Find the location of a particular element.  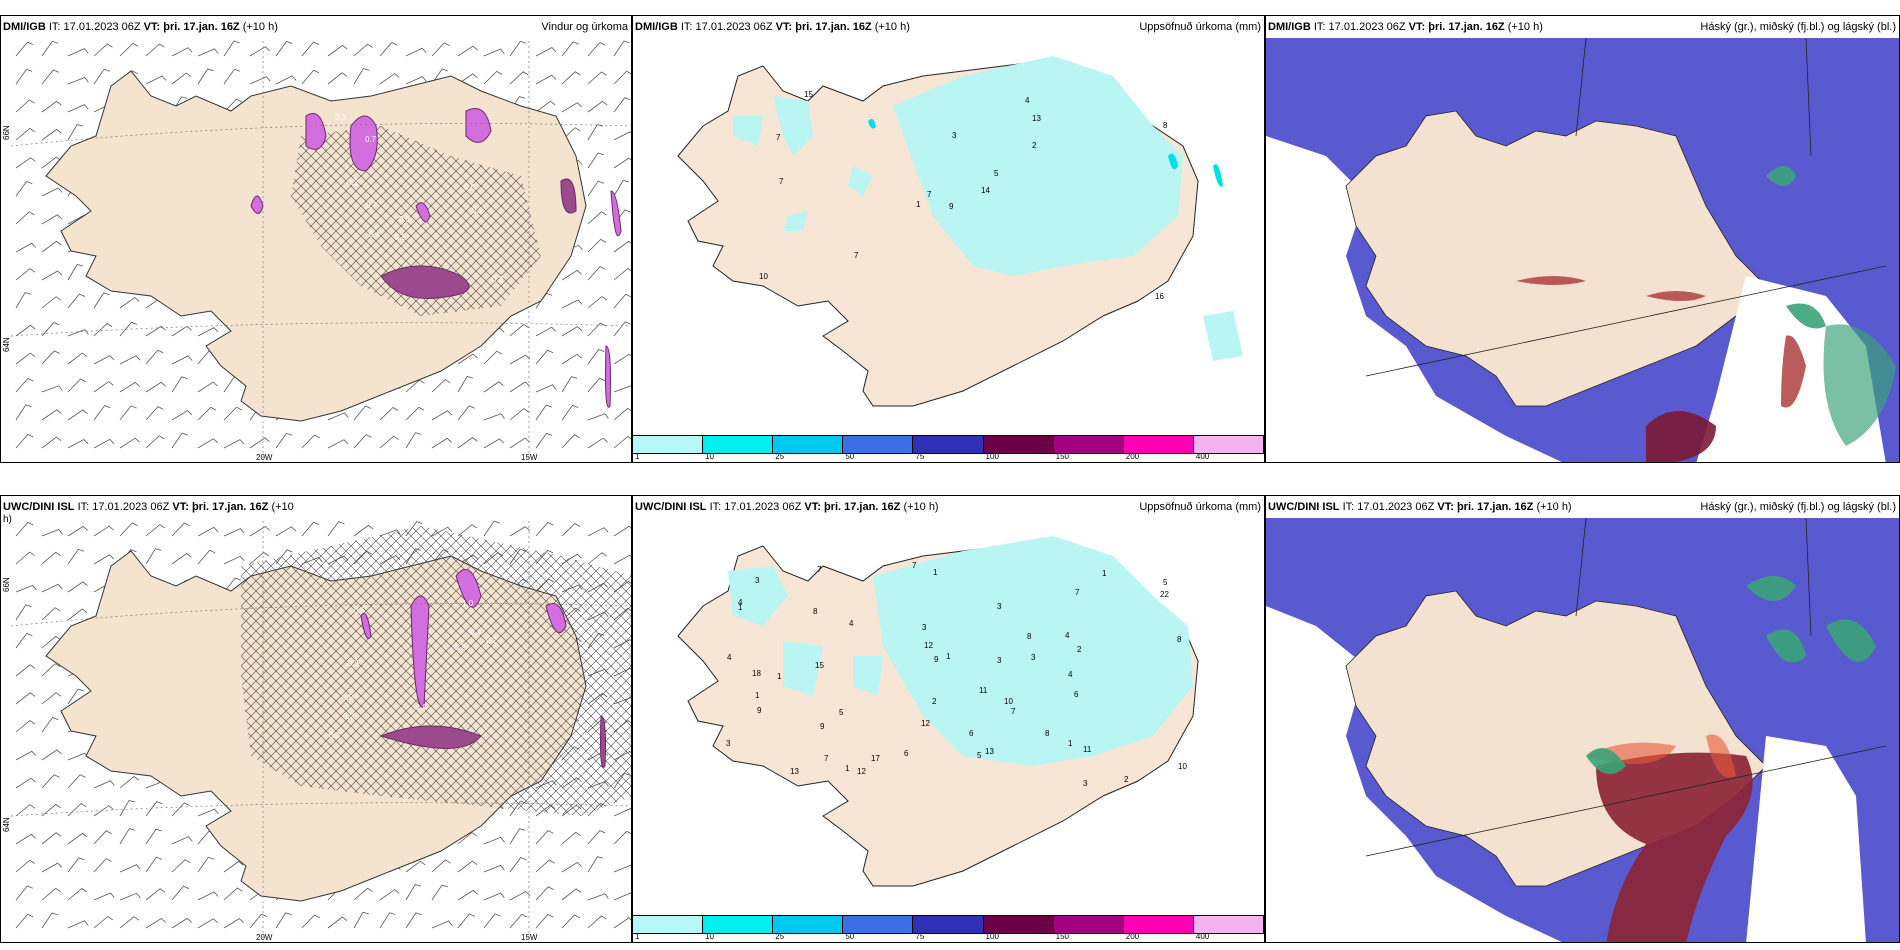

precip-mid is located at coordinates (1045, 153).